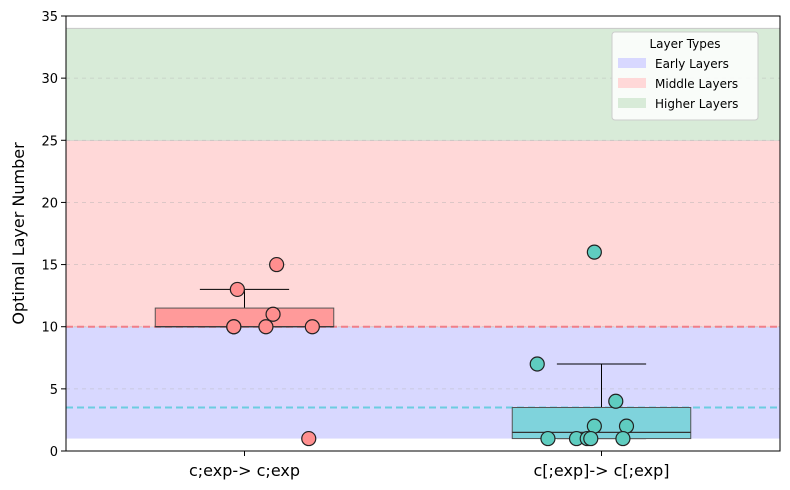 Image resolution: width=790 pixels, height=490 pixels. I want to click on legend-title: Layer Types, so click(684, 44).